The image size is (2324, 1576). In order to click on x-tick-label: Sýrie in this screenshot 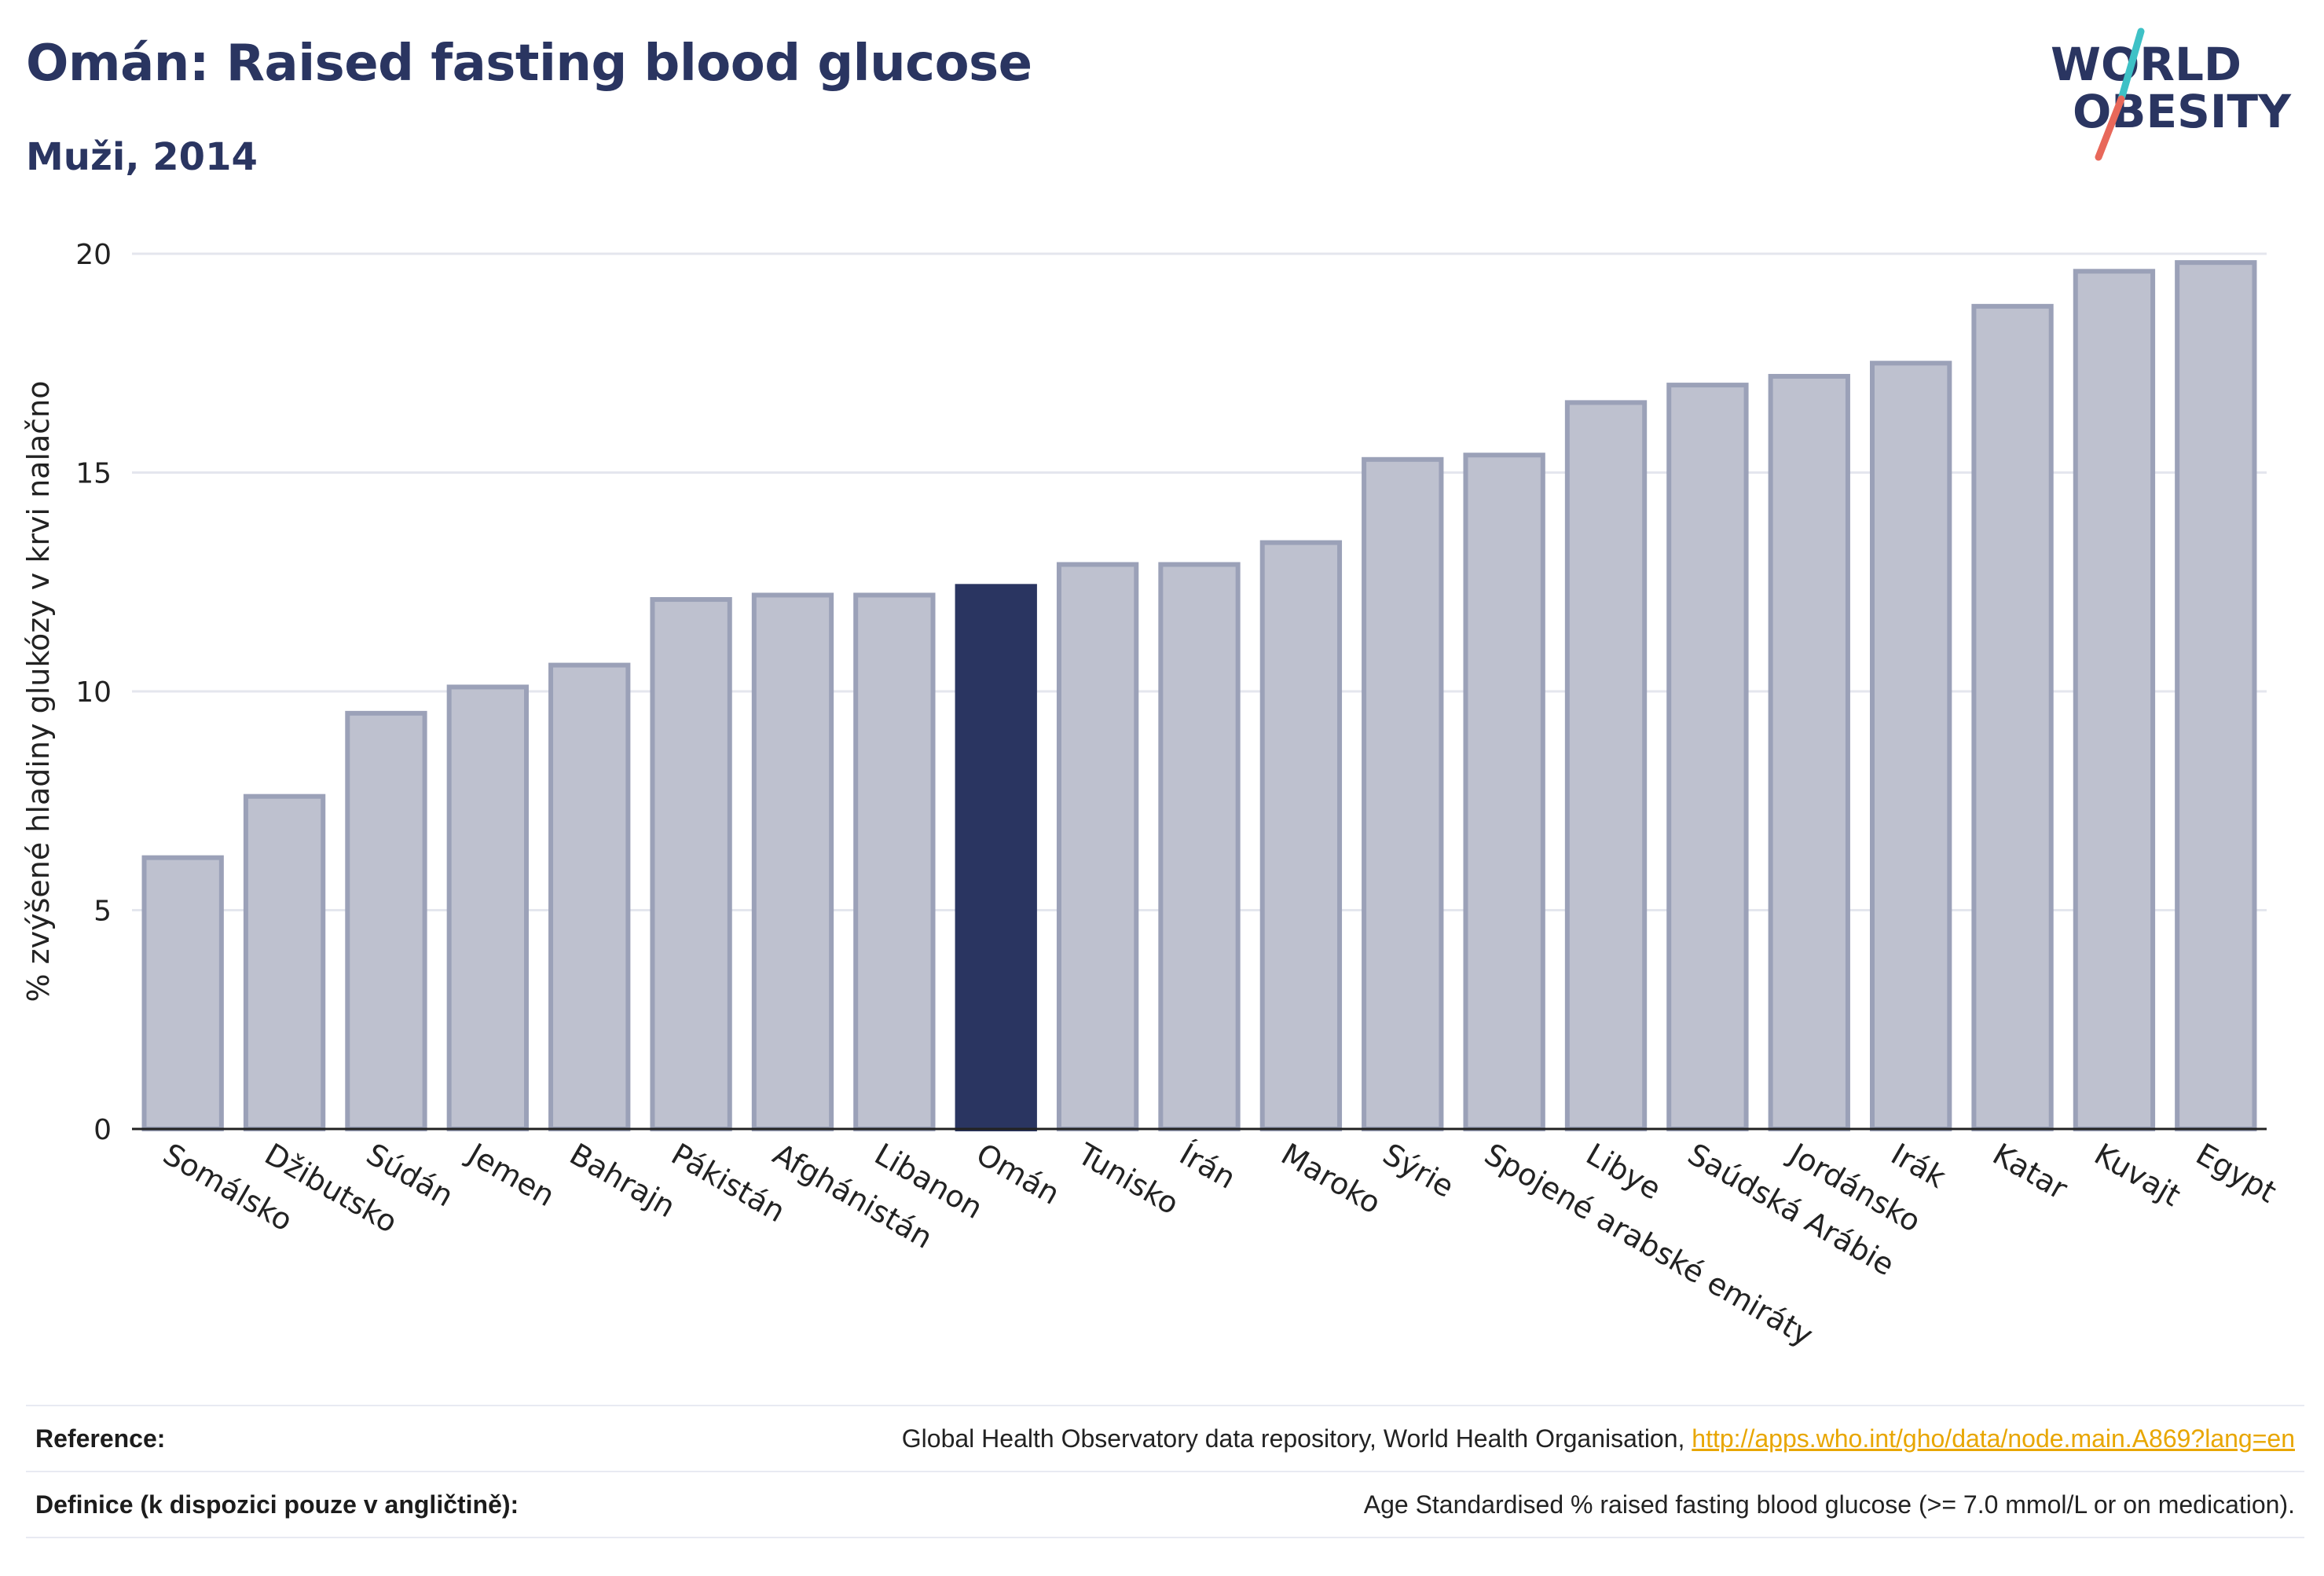, I will do `click(1418, 1170)`.